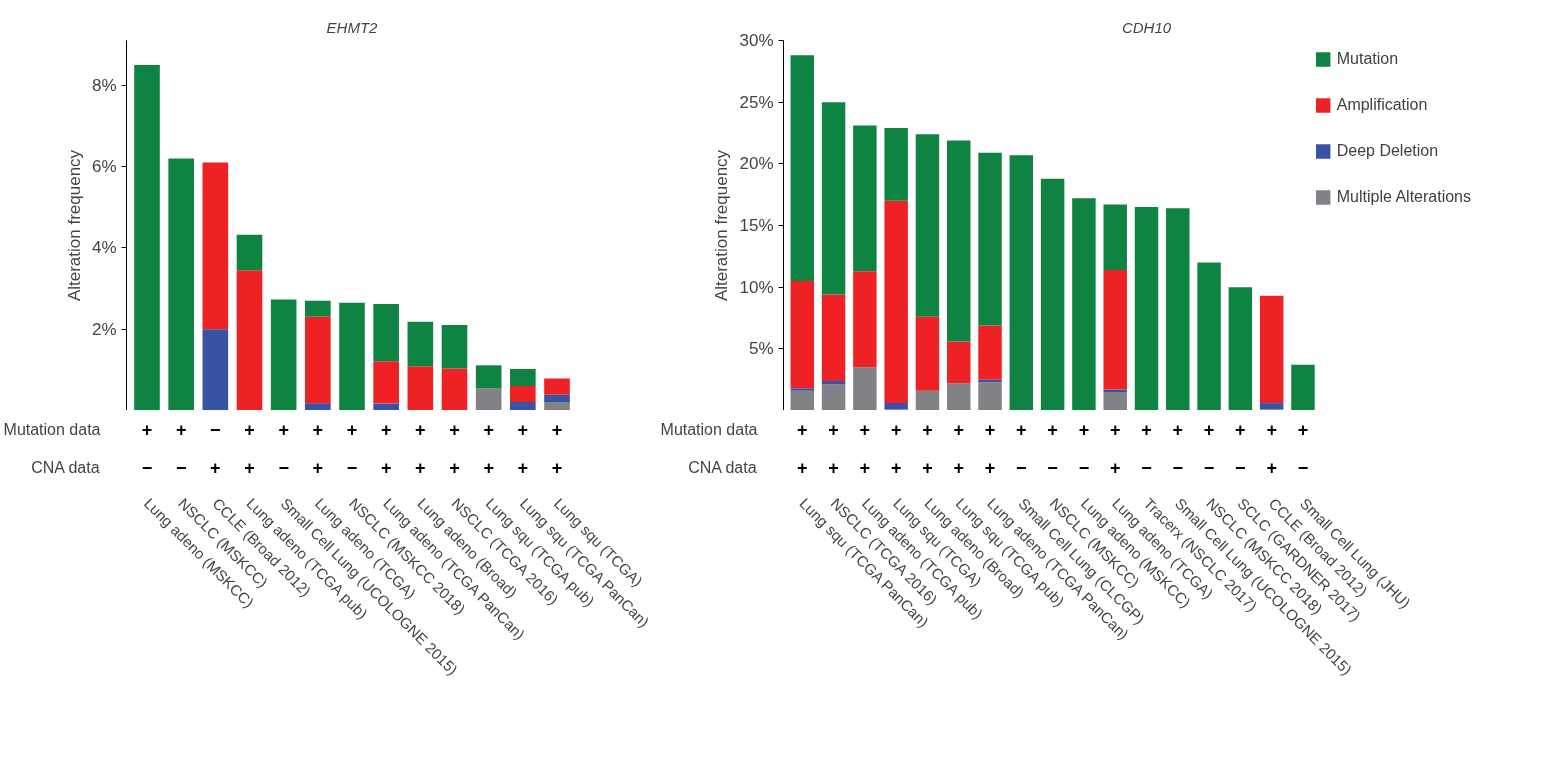  I want to click on legend-label: Multiple Alterations, so click(1403, 197).